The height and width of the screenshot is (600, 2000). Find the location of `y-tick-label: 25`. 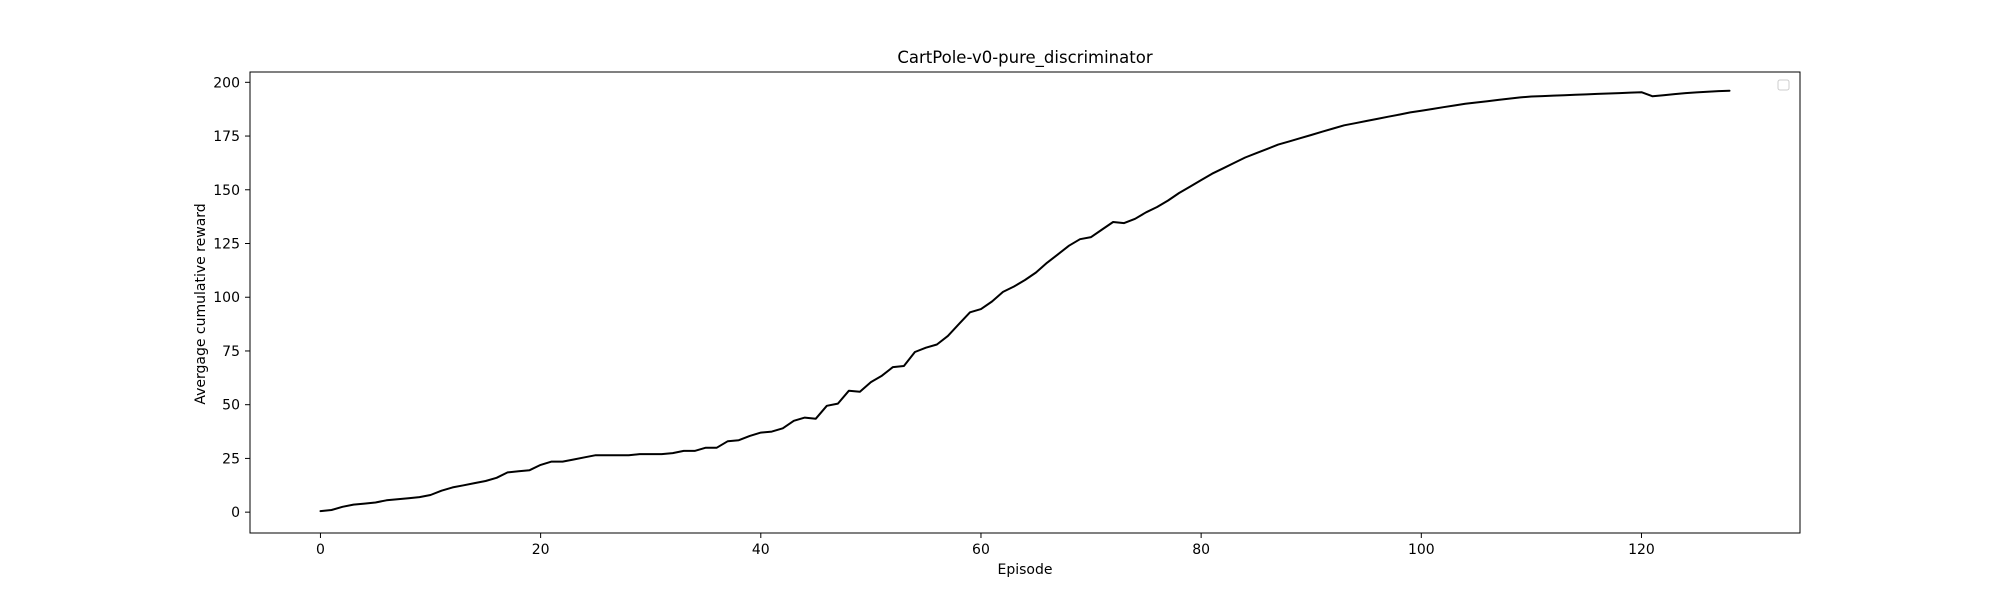

y-tick-label: 25 is located at coordinates (231, 459).